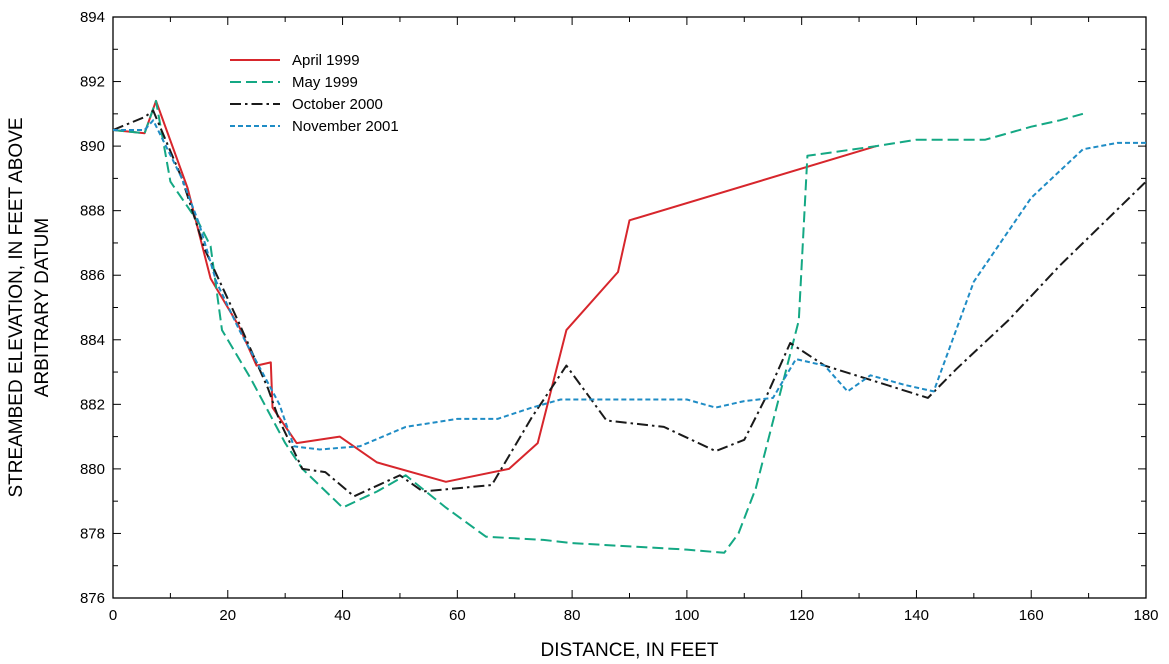 The image size is (1169, 664). What do you see at coordinates (634, 615) in the screenshot?
I see `x-tick-labels: 0 20 40 60 80 100 120 140 160 180` at bounding box center [634, 615].